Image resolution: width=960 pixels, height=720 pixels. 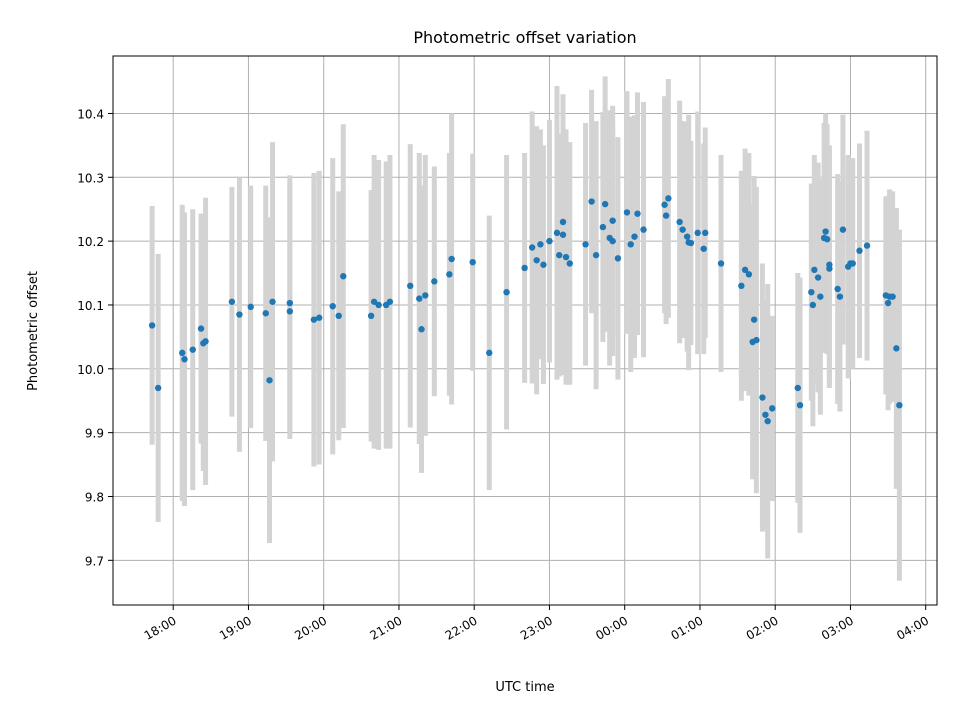 What do you see at coordinates (90, 306) in the screenshot?
I see `y-tick-label: 10.1` at bounding box center [90, 306].